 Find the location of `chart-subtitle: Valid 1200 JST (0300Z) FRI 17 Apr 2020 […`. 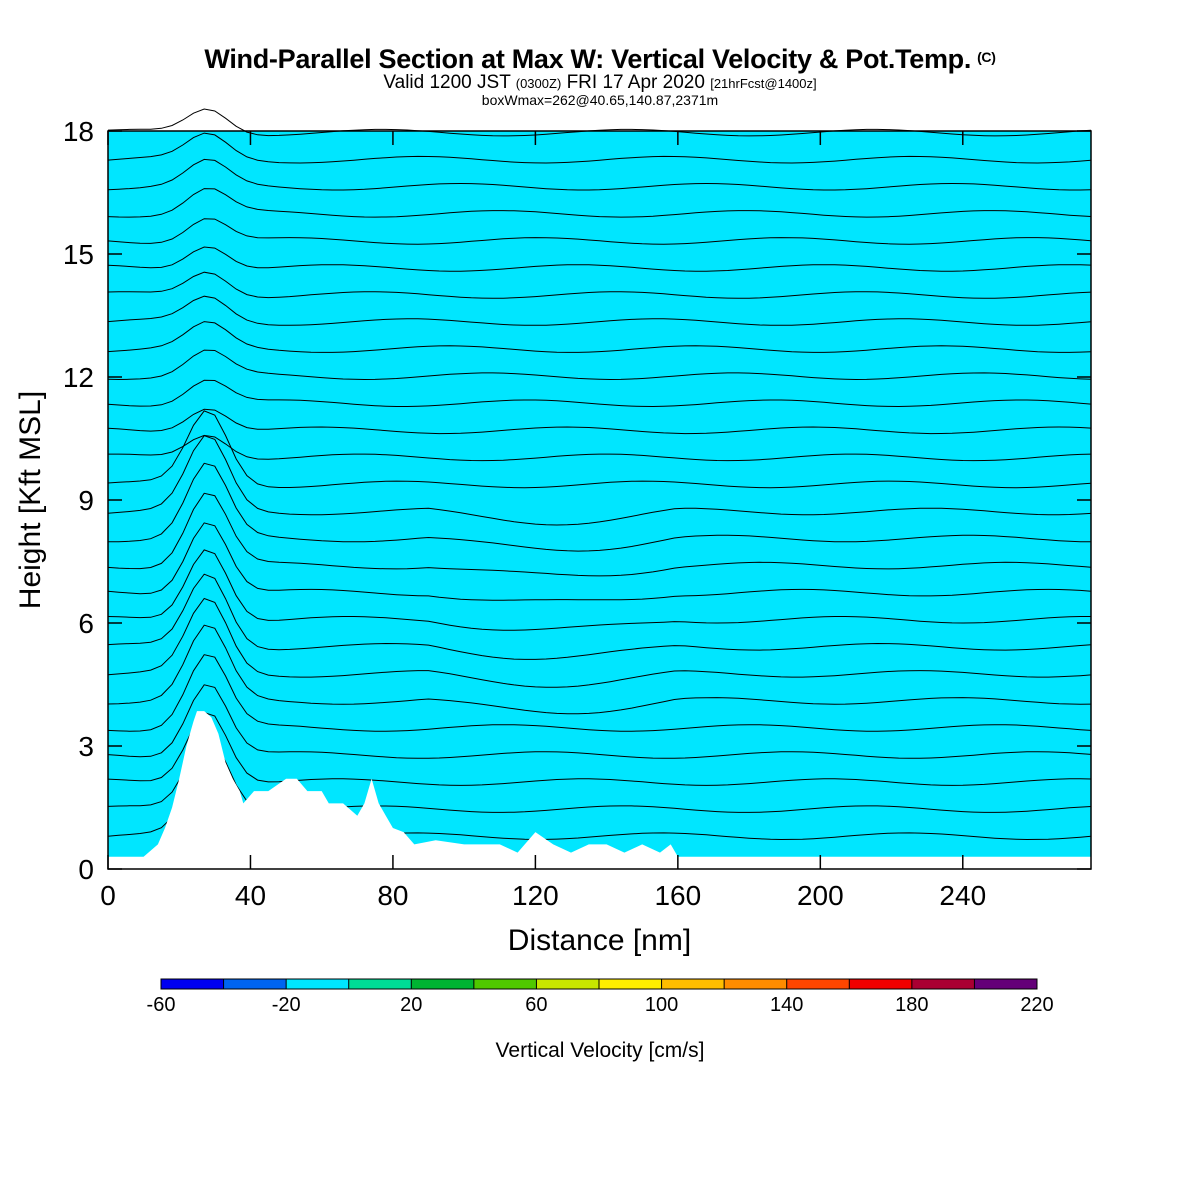

chart-subtitle: Valid 1200 JST (0300Z) FRI 17 Apr 2020 [… is located at coordinates (600, 83).